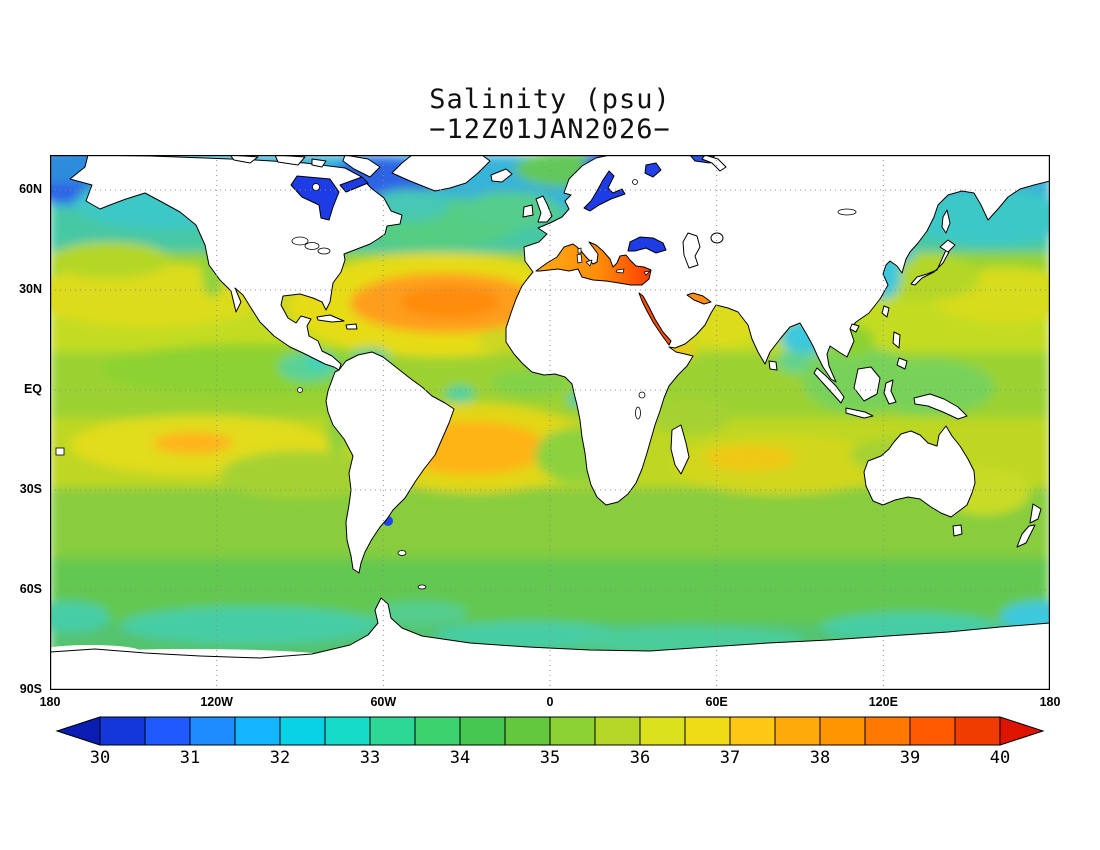 This screenshot has width=1100, height=850. Describe the element at coordinates (653, 170) in the screenshot. I see `white-sea` at that location.